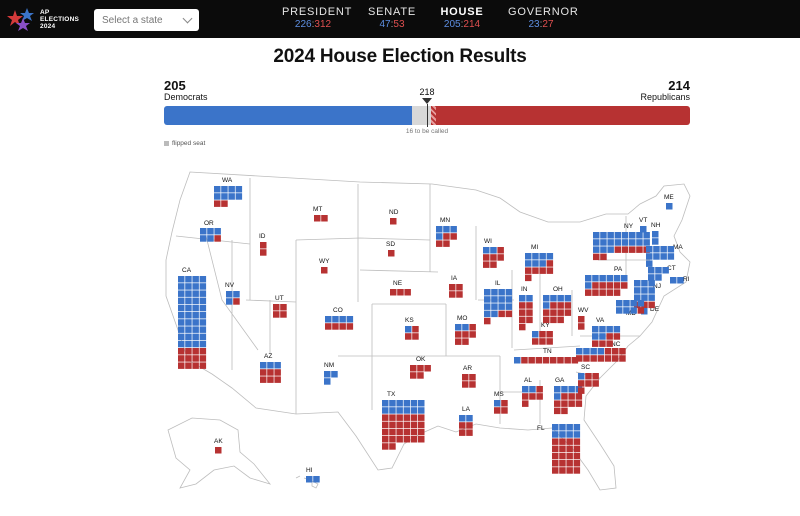 The image size is (800, 516). What do you see at coordinates (408, 336) in the screenshot?
I see `district-cell-ks` at bounding box center [408, 336].